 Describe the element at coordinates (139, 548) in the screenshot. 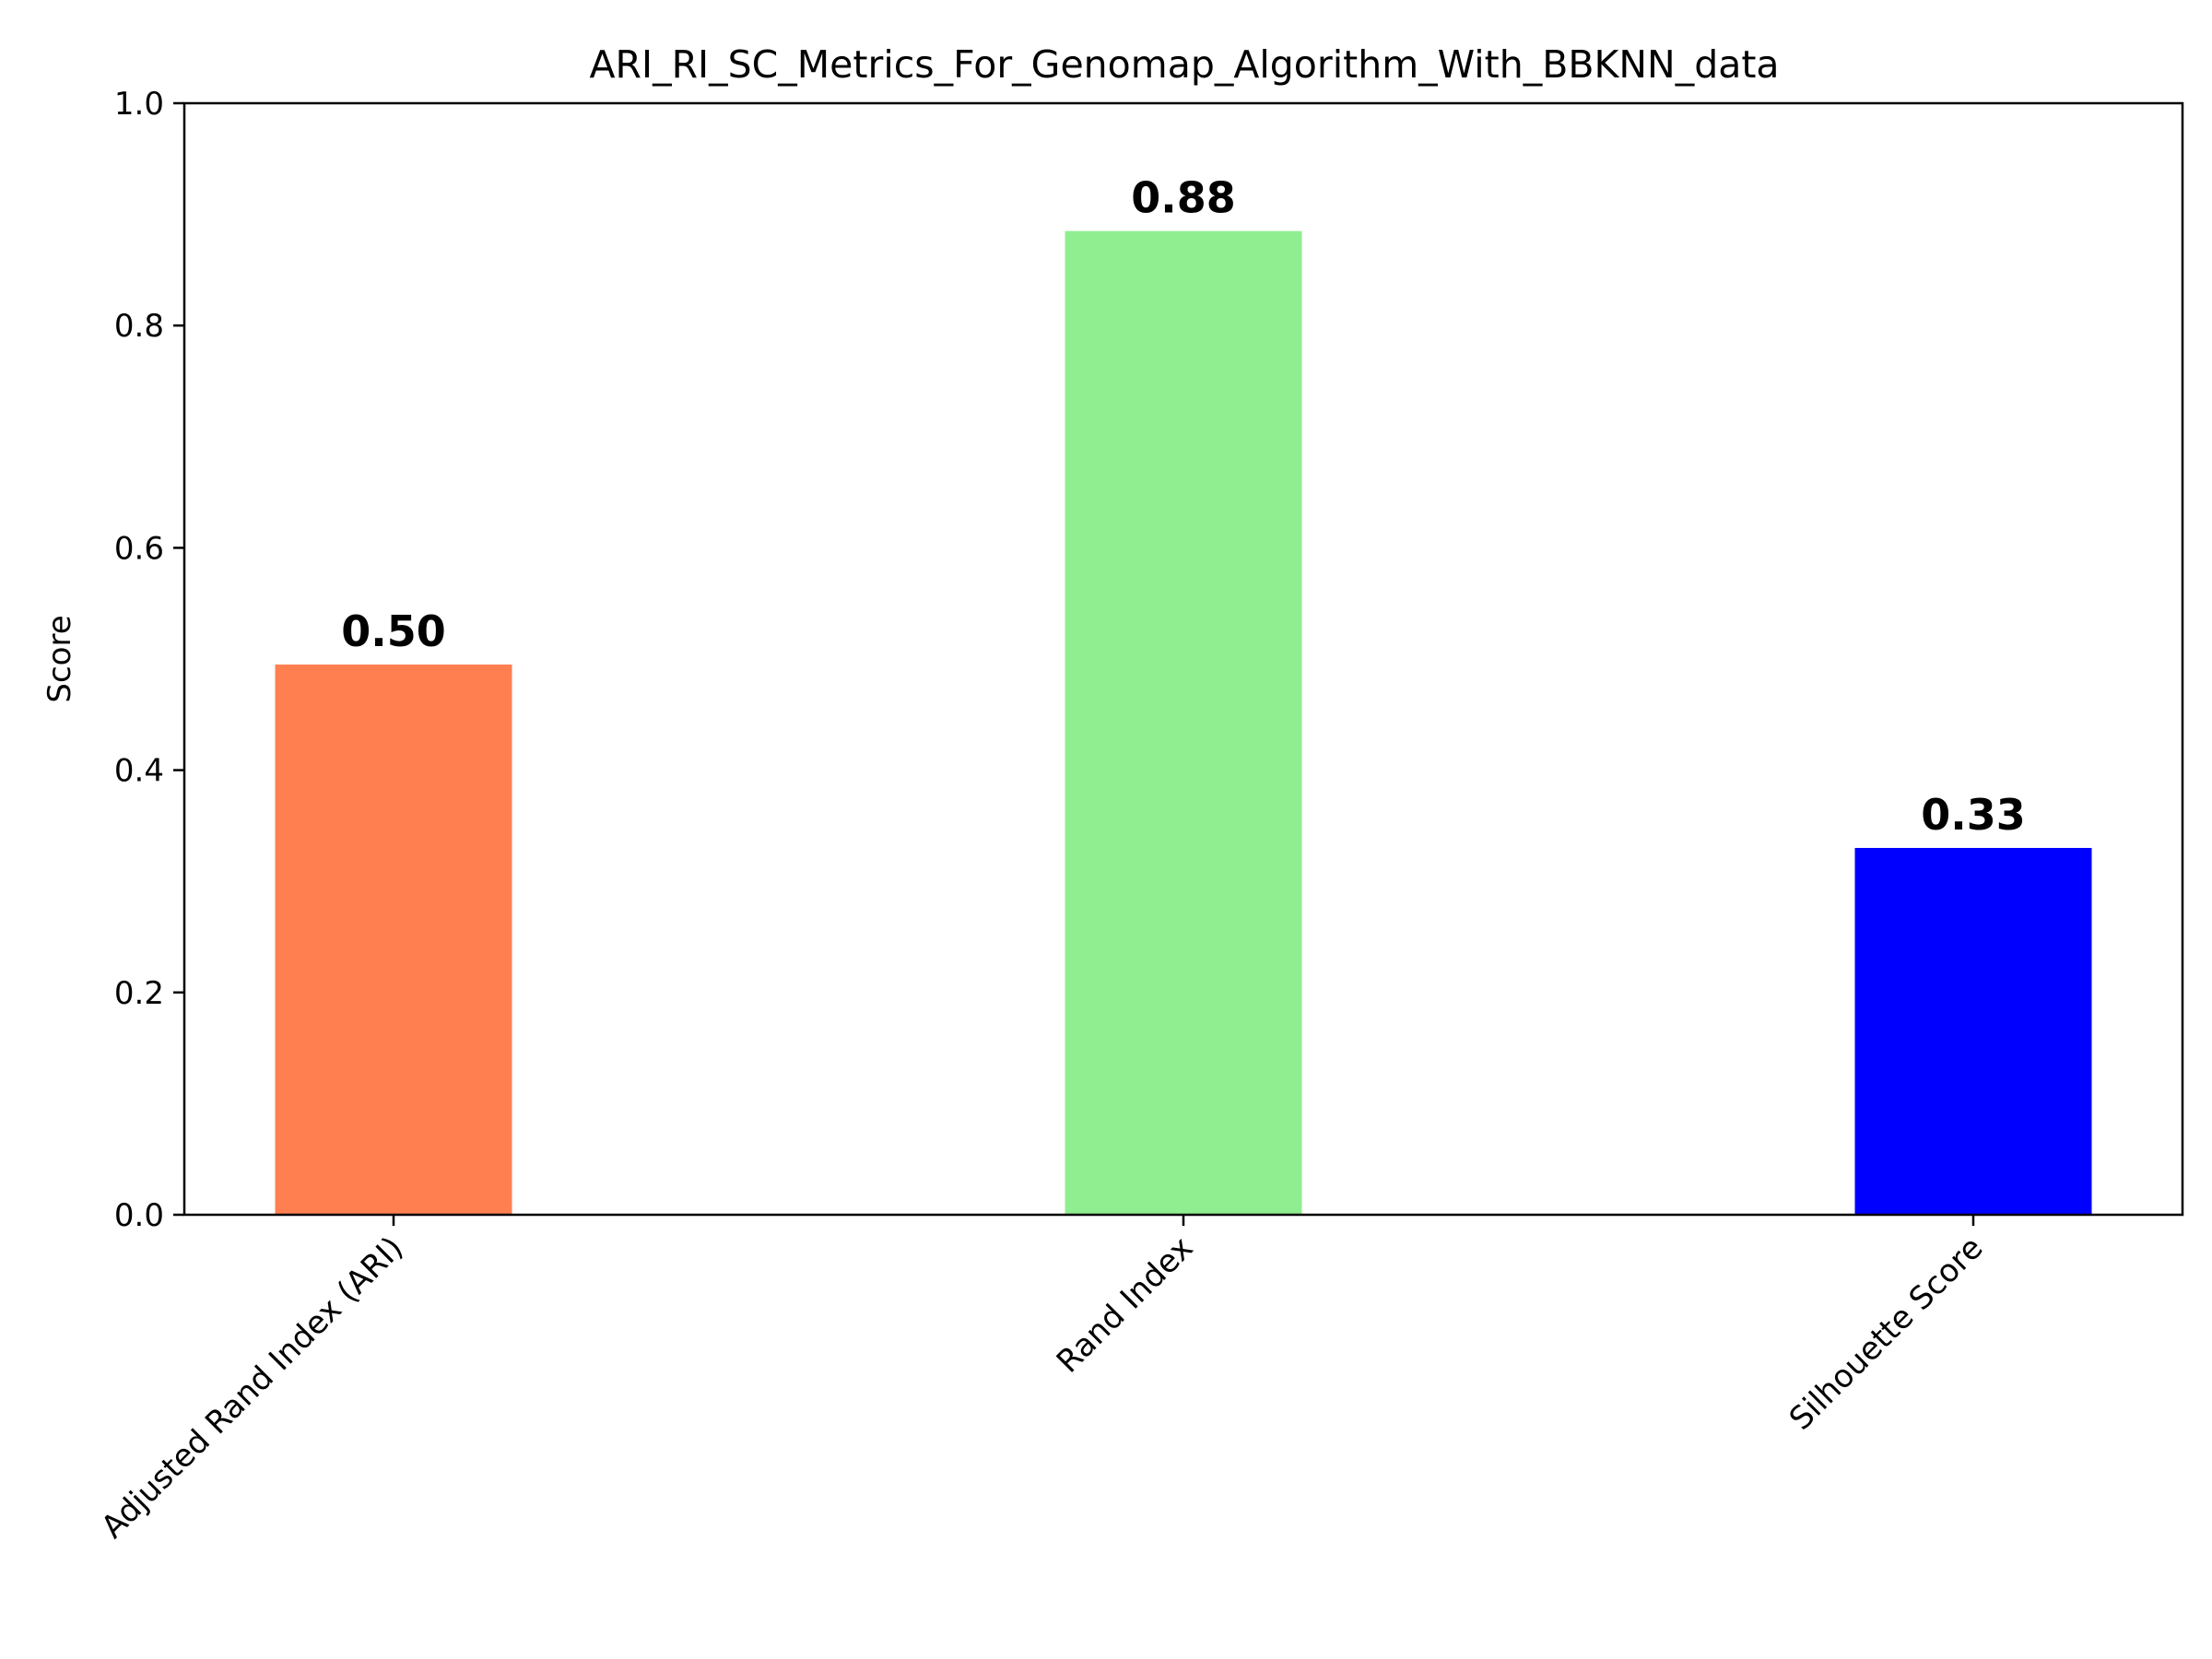

I see `y-tick-label: 0.6` at that location.